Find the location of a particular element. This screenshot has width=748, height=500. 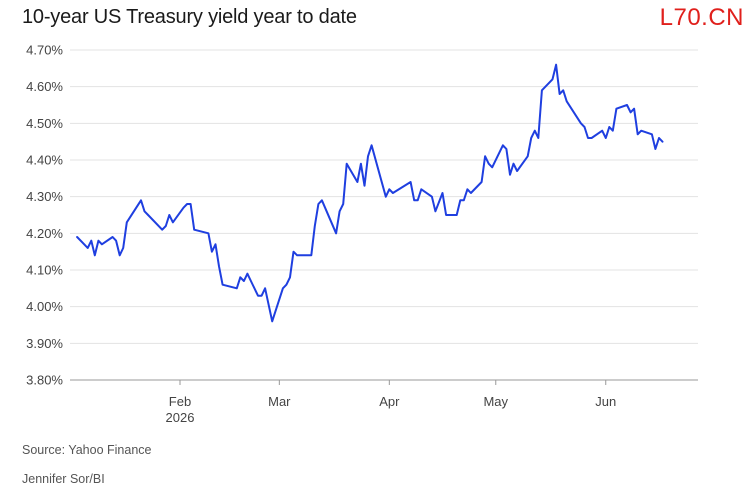

y-tick-label: 4.00% is located at coordinates (44, 306).